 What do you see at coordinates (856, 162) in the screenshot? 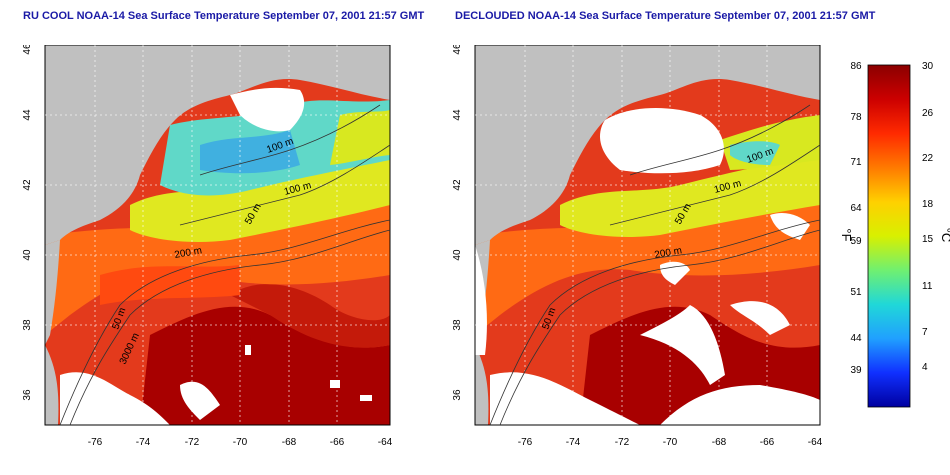
I see `f-tick-label: 71` at bounding box center [856, 162].